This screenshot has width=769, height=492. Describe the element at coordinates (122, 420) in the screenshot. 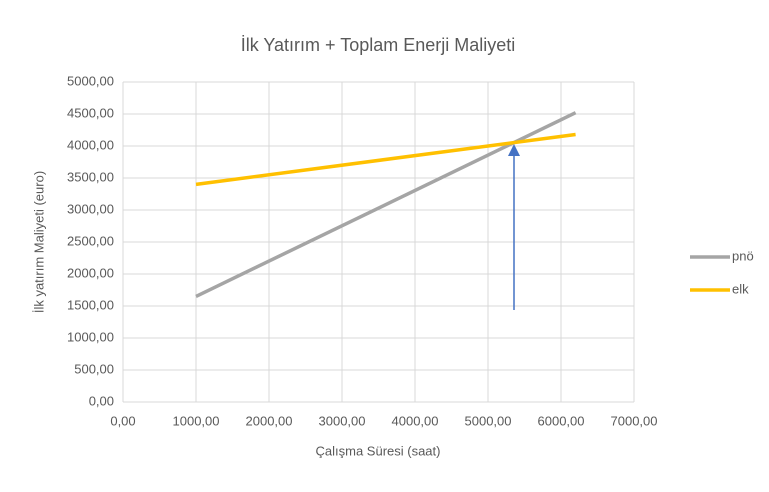

I see `x-tick-label: 0,00` at that location.